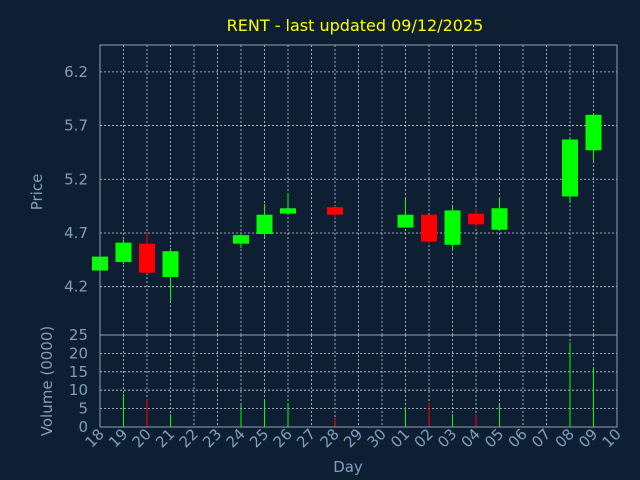 The width and height of the screenshot is (640, 480). What do you see at coordinates (76, 179) in the screenshot?
I see `price-tick-label: 5.2` at bounding box center [76, 179].